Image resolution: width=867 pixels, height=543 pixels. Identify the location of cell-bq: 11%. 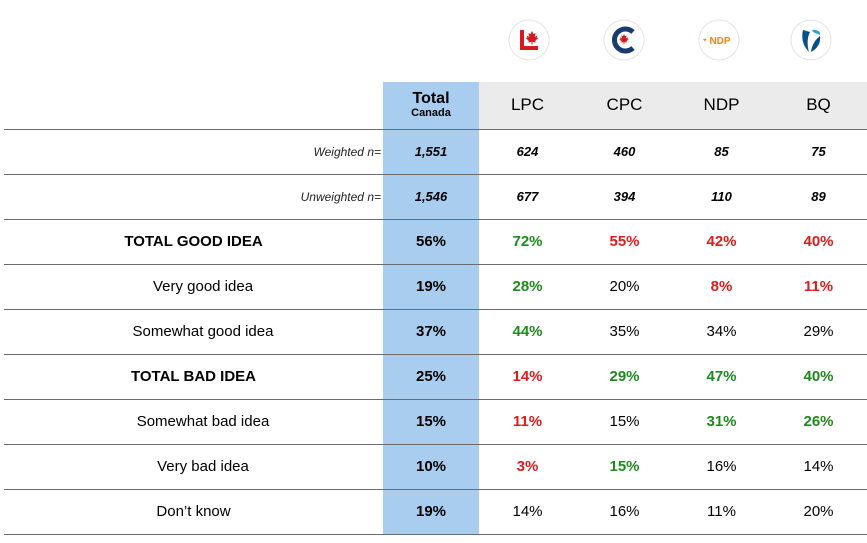
(818, 287).